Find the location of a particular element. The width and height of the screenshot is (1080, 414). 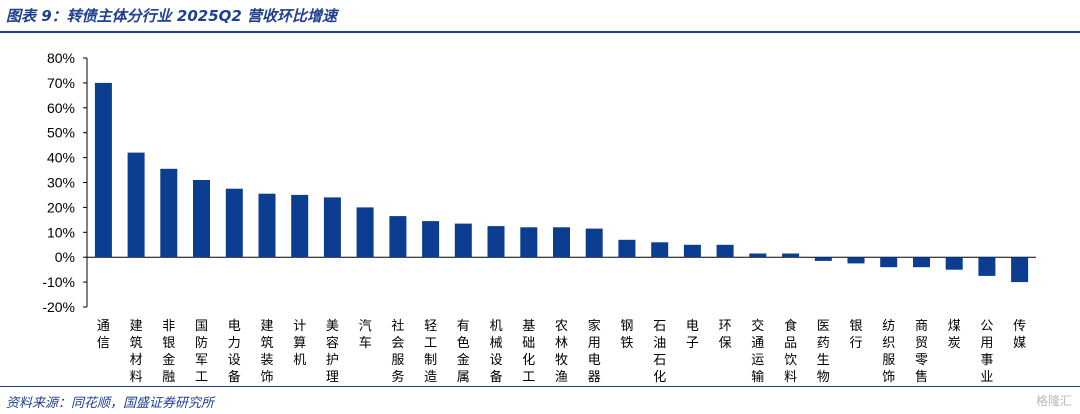

x-category-label: 环保 is located at coordinates (725, 335).